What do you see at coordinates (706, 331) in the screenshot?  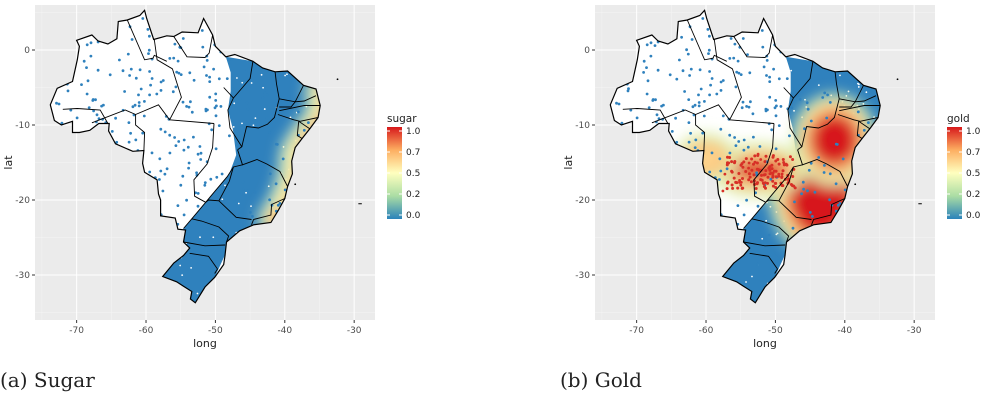 I see `x-tick-label: -60` at bounding box center [706, 331].